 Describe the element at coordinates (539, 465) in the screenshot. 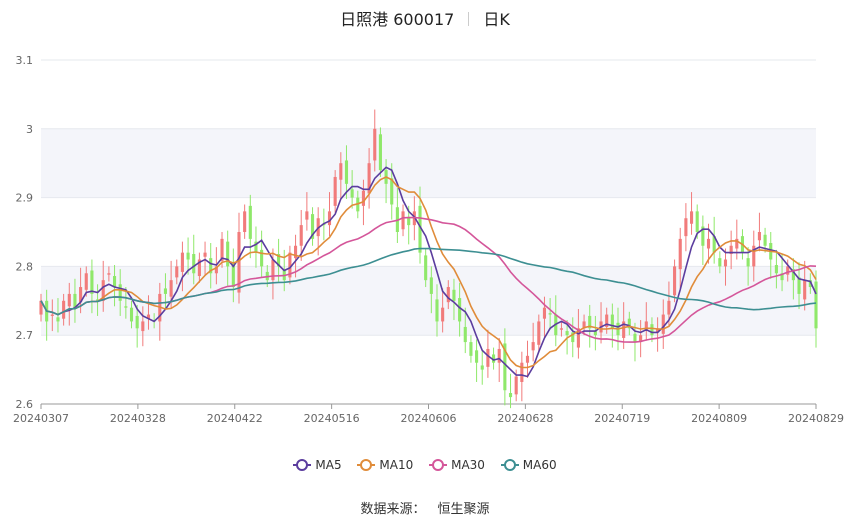

I see `legend-label: MA60` at that location.